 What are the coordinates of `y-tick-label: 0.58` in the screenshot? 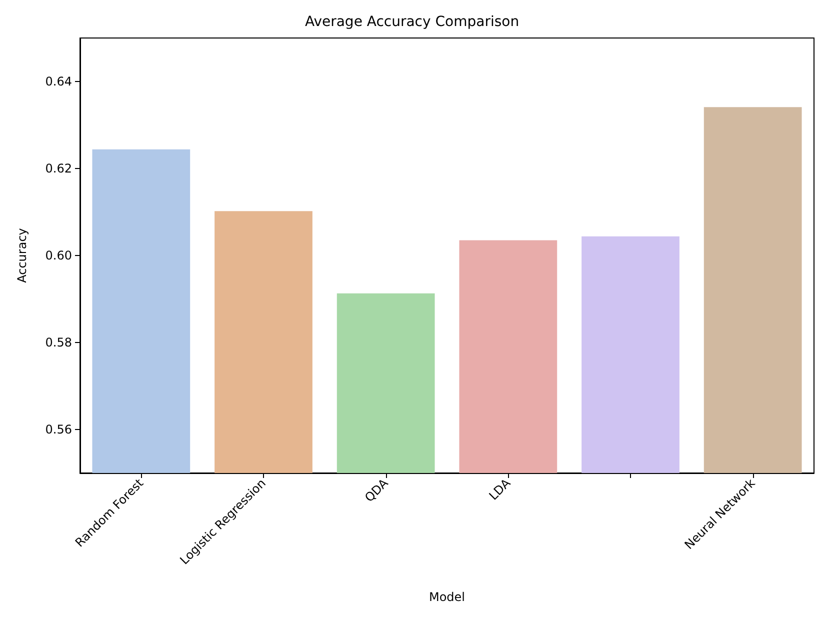 It's located at (58, 343).